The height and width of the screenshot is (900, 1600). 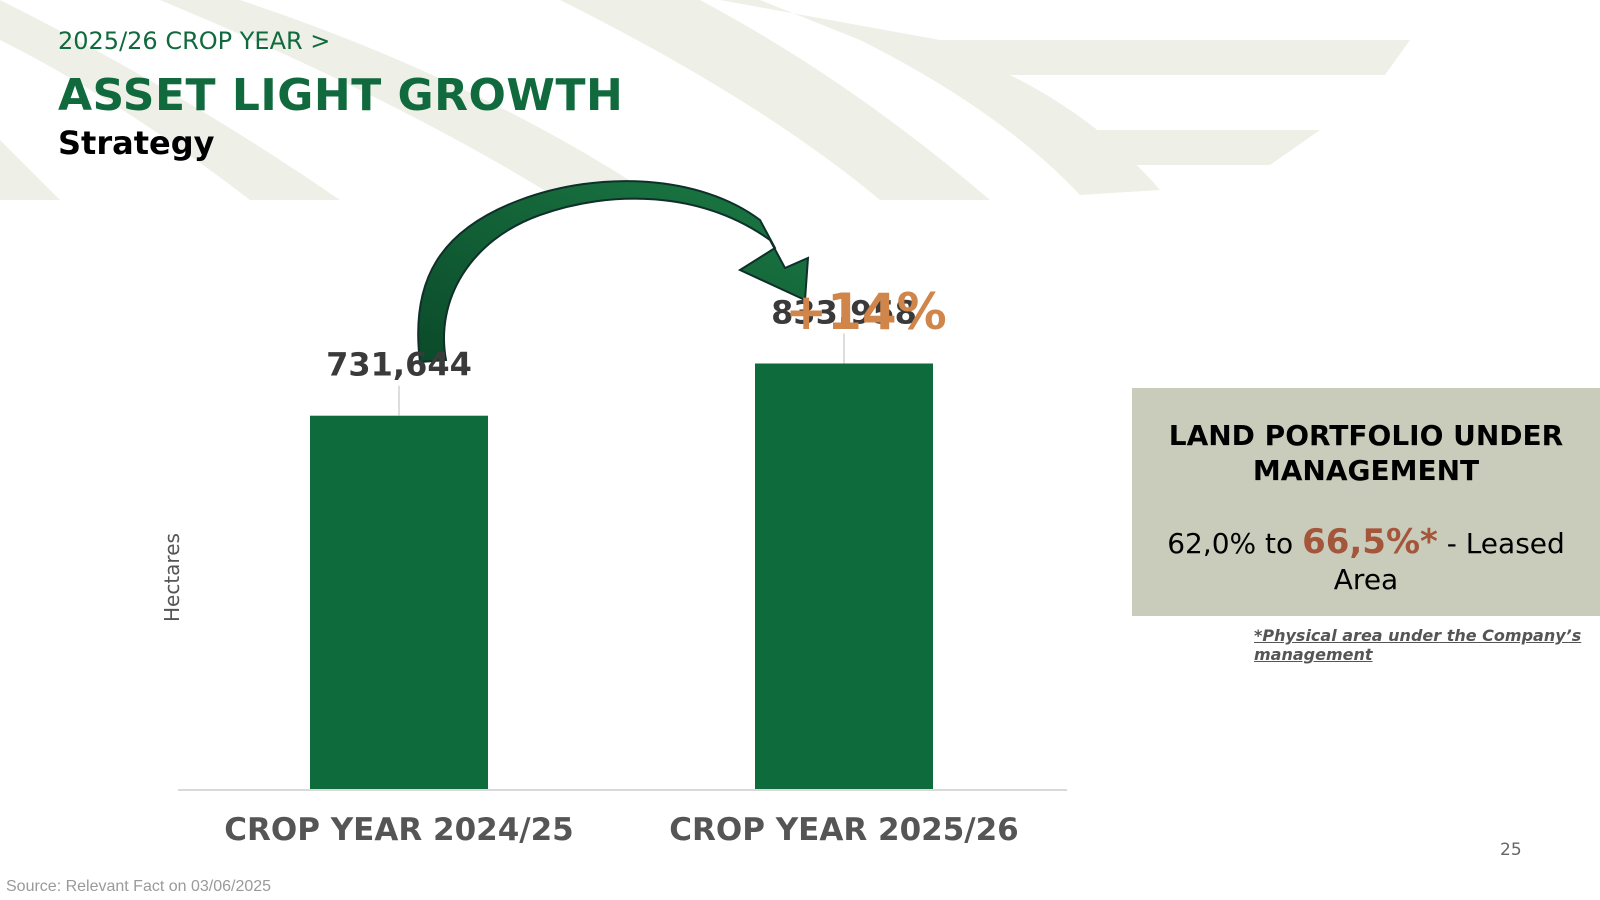 What do you see at coordinates (341, 95) in the screenshot?
I see `page-title: ASSET LIGHT GROWTH` at bounding box center [341, 95].